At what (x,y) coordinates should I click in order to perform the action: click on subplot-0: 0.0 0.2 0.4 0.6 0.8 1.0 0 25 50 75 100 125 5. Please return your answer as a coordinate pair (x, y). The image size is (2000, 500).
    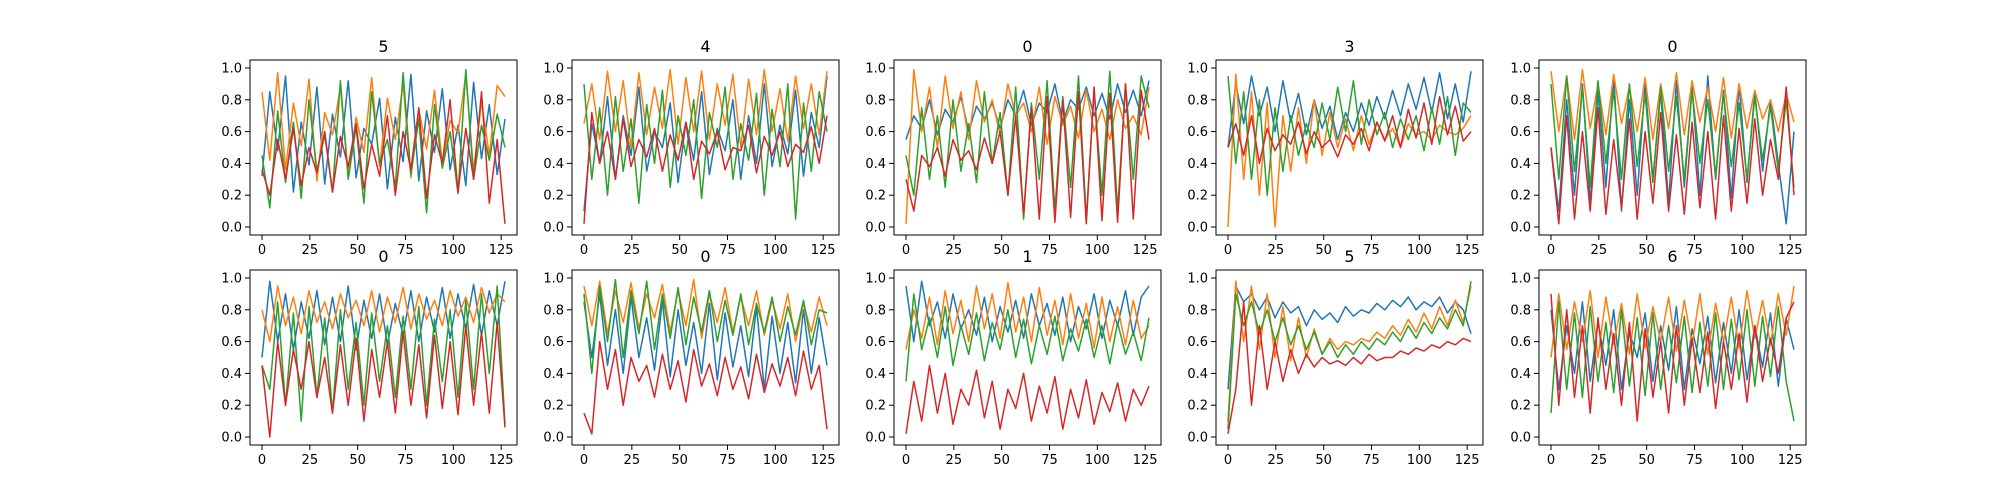
    Looking at the image, I should click on (369, 147).